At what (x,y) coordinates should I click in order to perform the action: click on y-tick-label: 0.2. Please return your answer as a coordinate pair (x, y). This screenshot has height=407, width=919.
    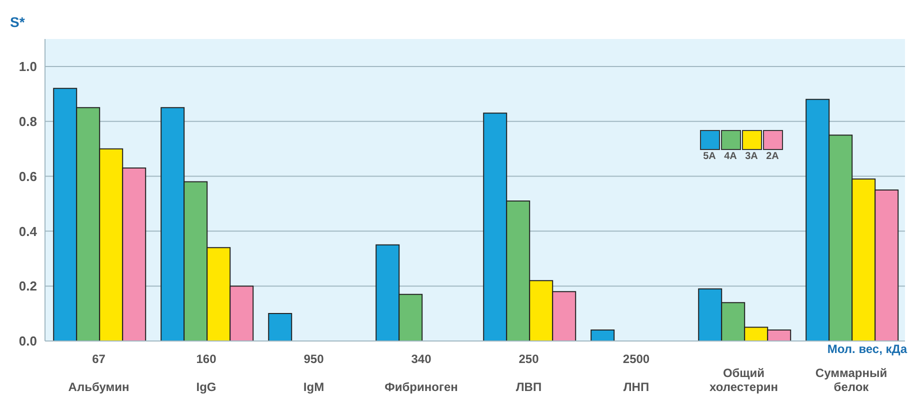
    Looking at the image, I should click on (27, 286).